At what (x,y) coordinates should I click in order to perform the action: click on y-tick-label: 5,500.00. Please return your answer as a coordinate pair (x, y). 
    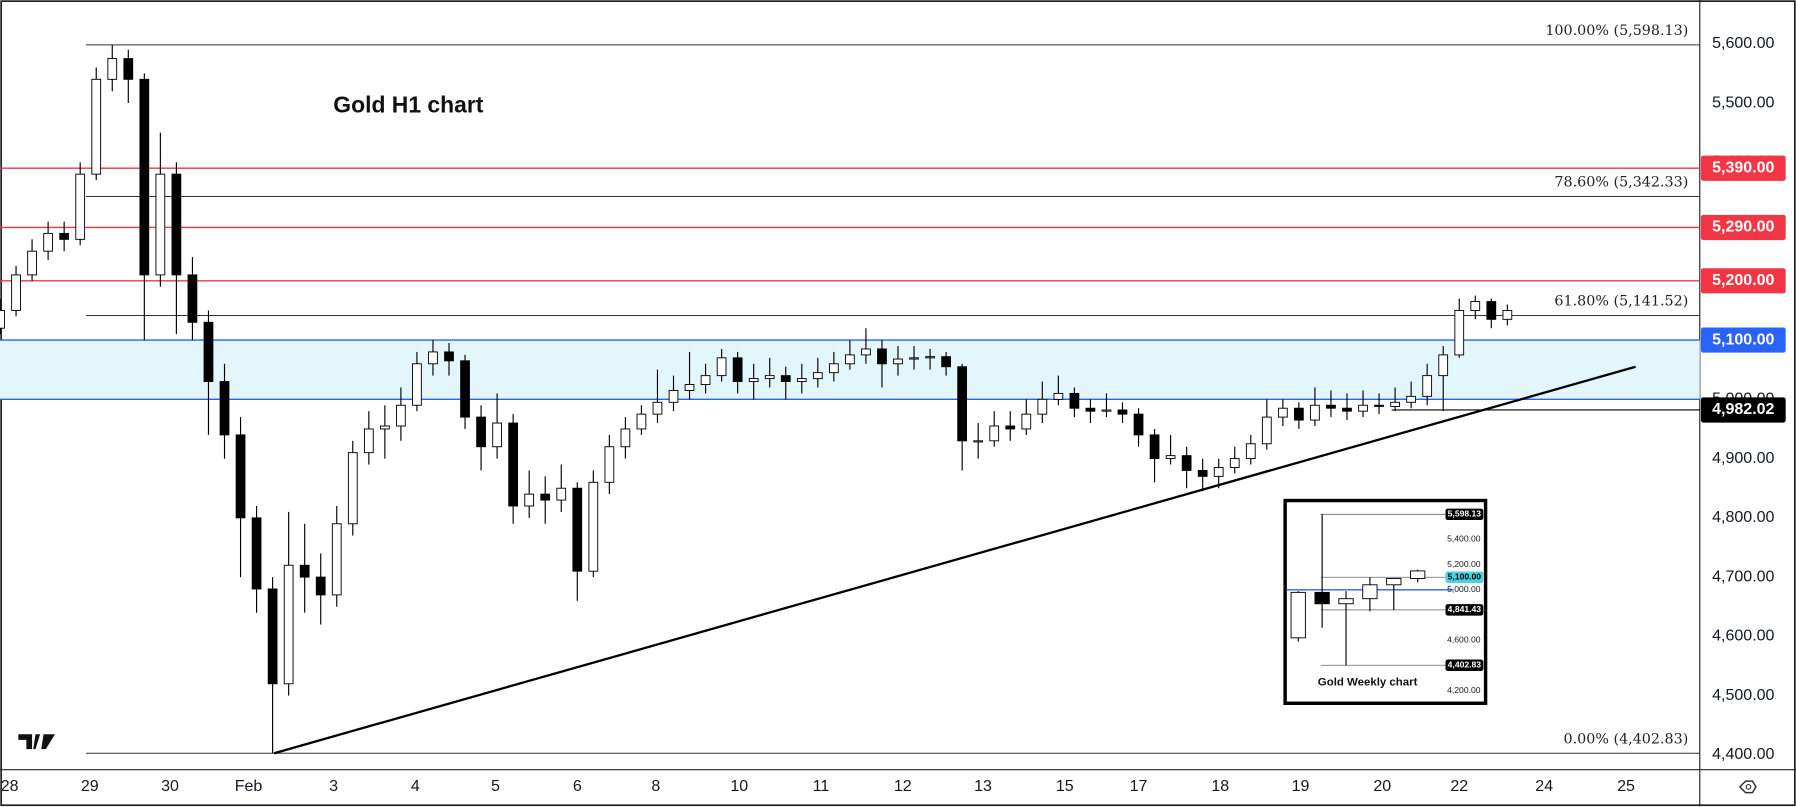
    Looking at the image, I should click on (1743, 102).